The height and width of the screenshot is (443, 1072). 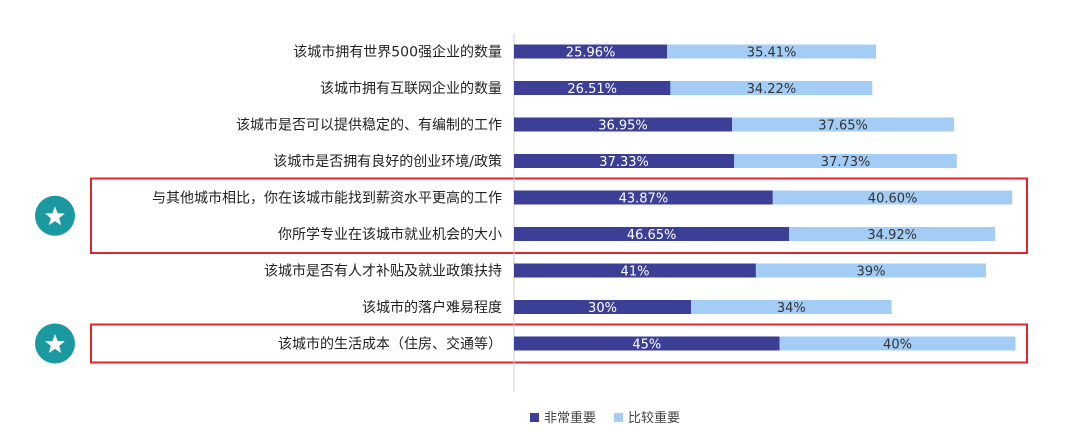 I want to click on legend-label-very-important: 非常重要, so click(x=570, y=418).